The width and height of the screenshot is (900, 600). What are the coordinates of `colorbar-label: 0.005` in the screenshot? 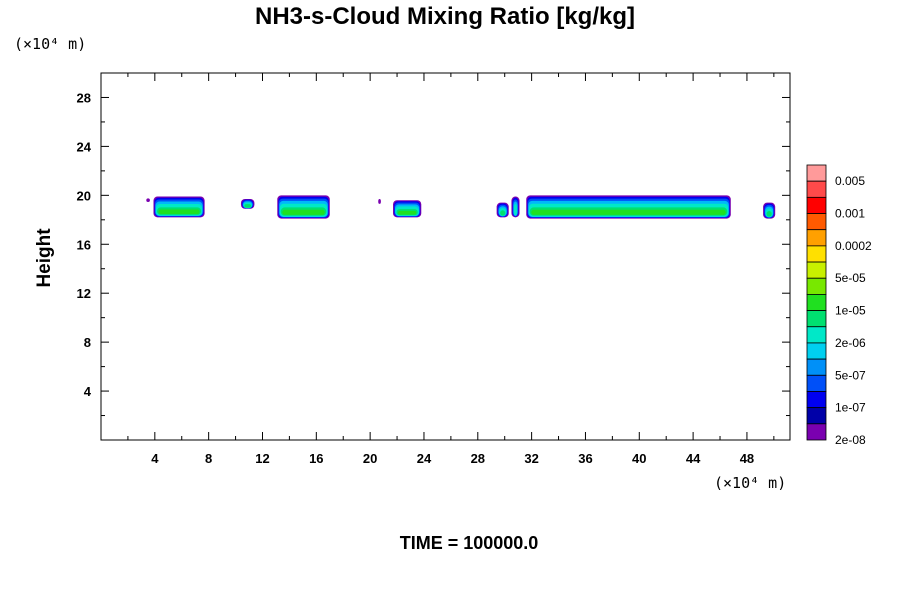 It's located at (850, 181).